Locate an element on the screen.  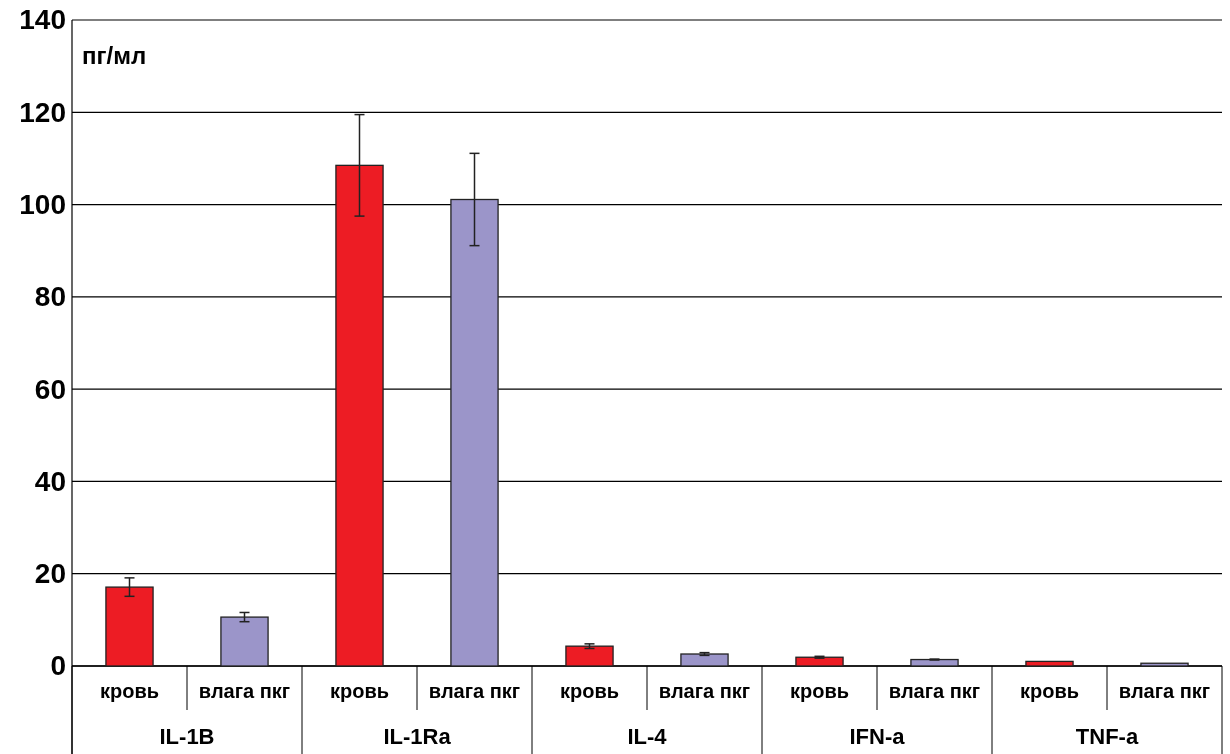
y-tick-label: 20 is located at coordinates (50, 574).